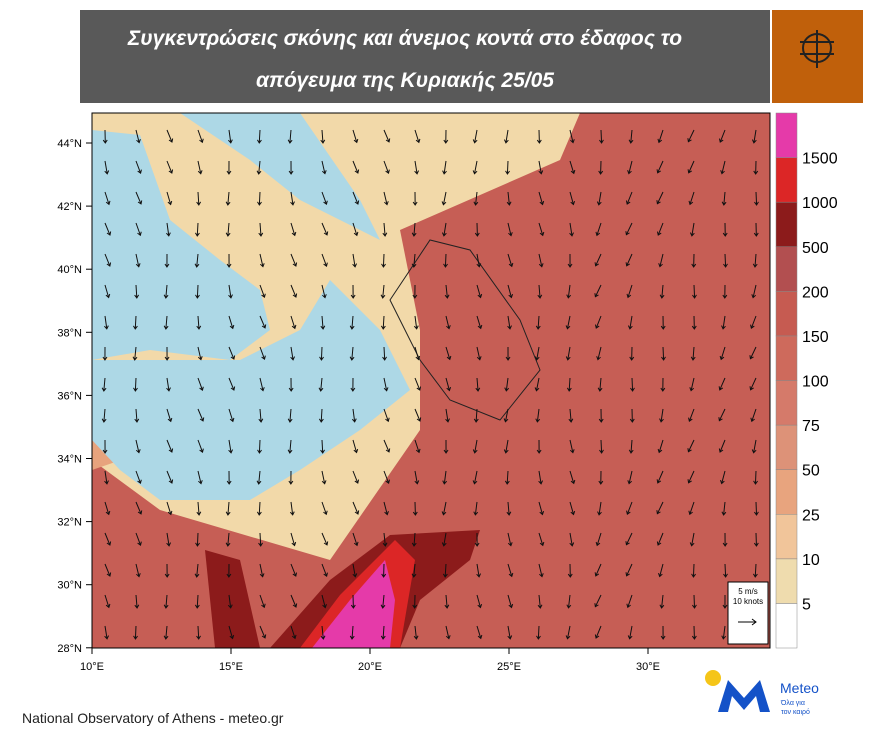 The width and height of the screenshot is (880, 744). I want to click on lat-label: 34°N, so click(69, 460).